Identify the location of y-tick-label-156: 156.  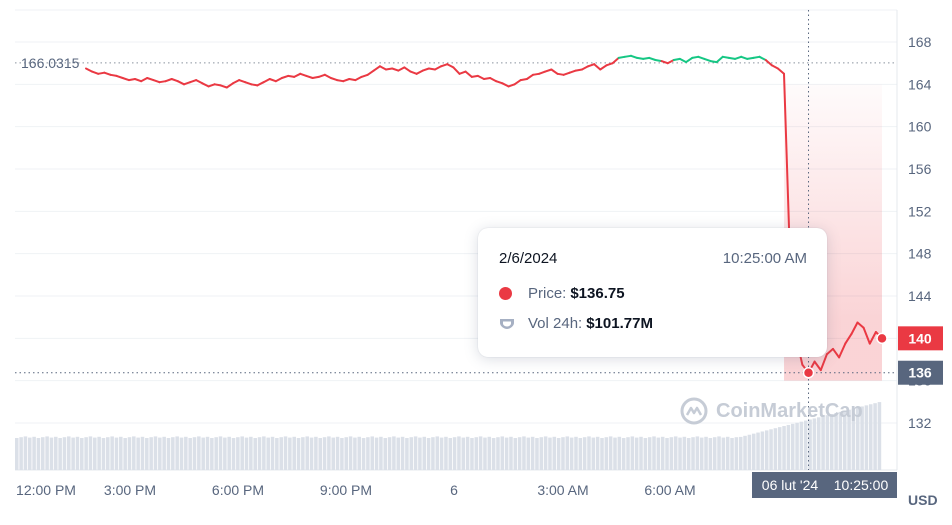
(920, 169).